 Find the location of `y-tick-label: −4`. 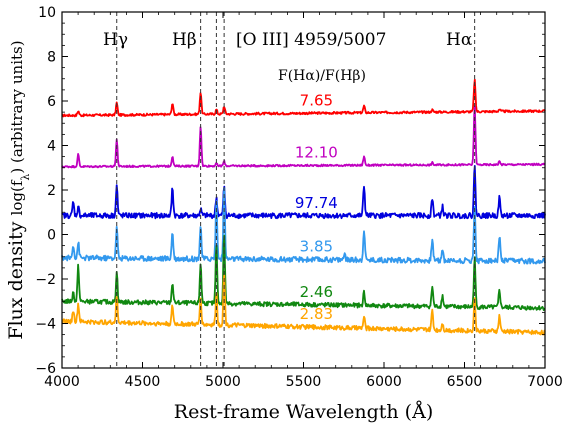

y-tick-label: −4 is located at coordinates (45, 325).